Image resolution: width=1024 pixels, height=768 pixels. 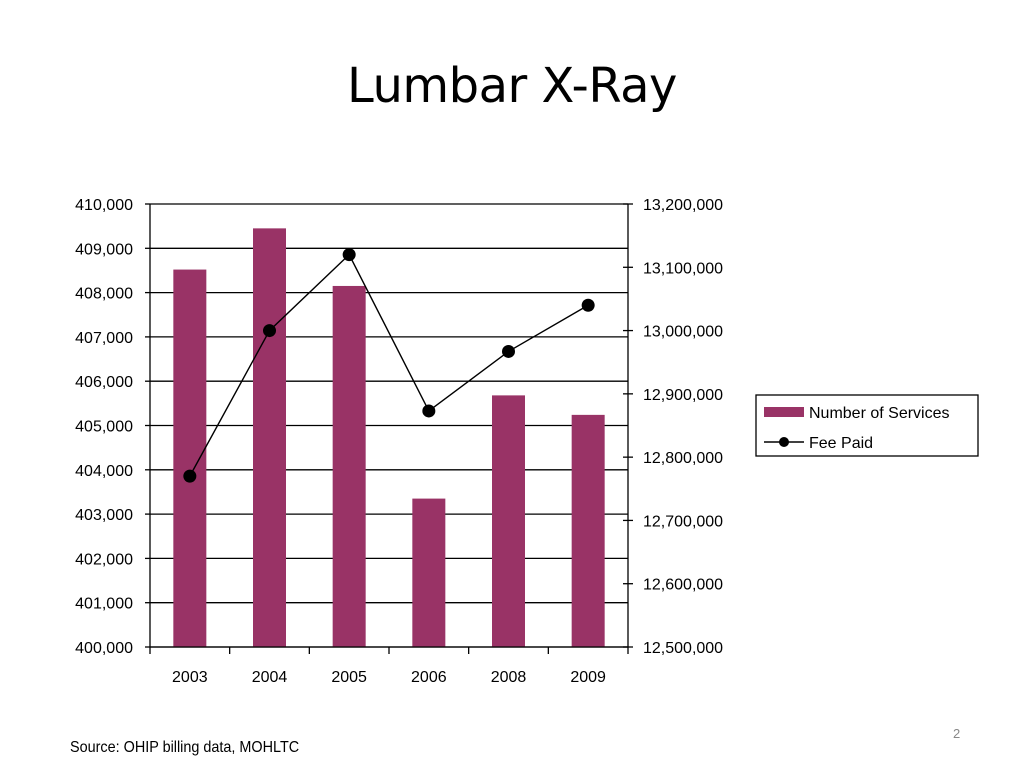 What do you see at coordinates (683, 268) in the screenshot?
I see `right-axis-tick-label: 13,100,000` at bounding box center [683, 268].